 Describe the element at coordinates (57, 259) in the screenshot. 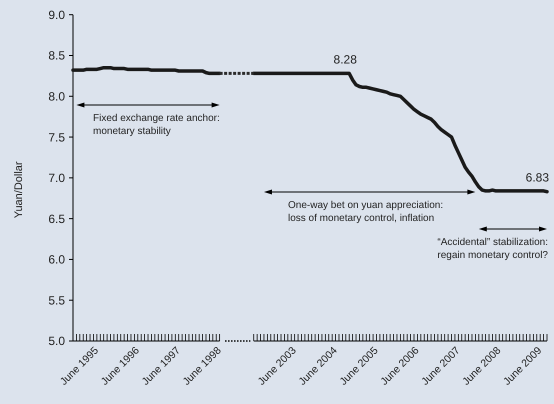

I see `y-tick-label: 6.0` at that location.